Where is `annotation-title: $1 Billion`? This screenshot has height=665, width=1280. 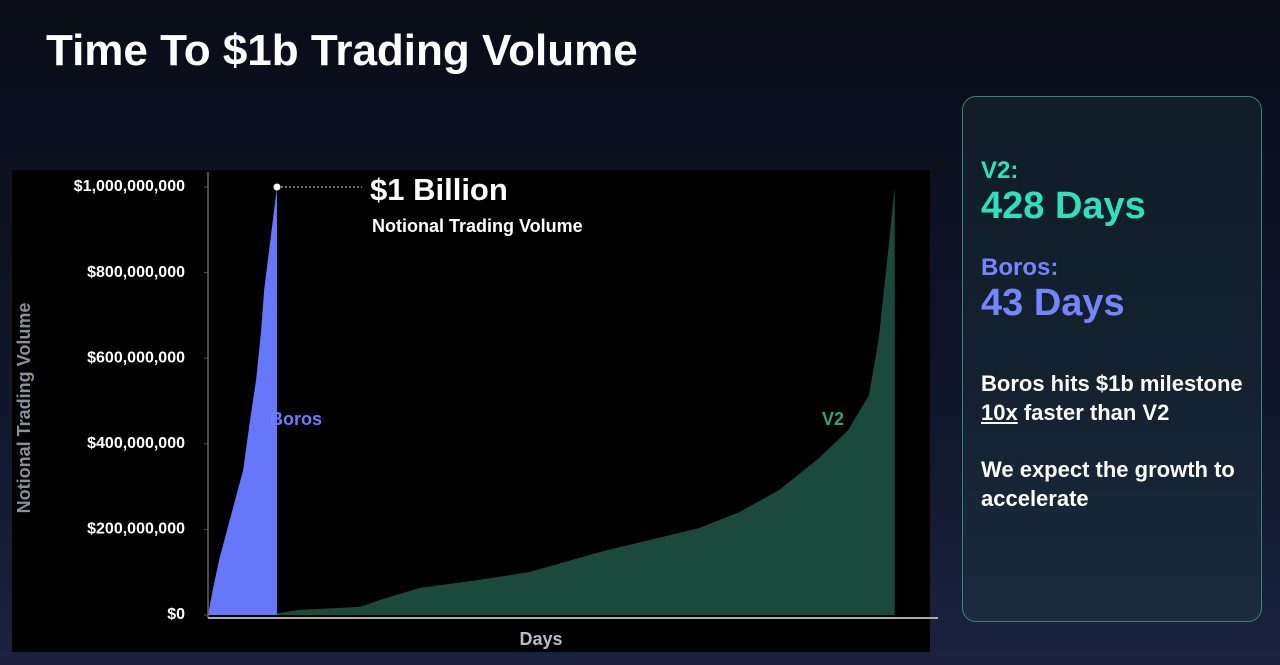 annotation-title: $1 Billion is located at coordinates (439, 189).